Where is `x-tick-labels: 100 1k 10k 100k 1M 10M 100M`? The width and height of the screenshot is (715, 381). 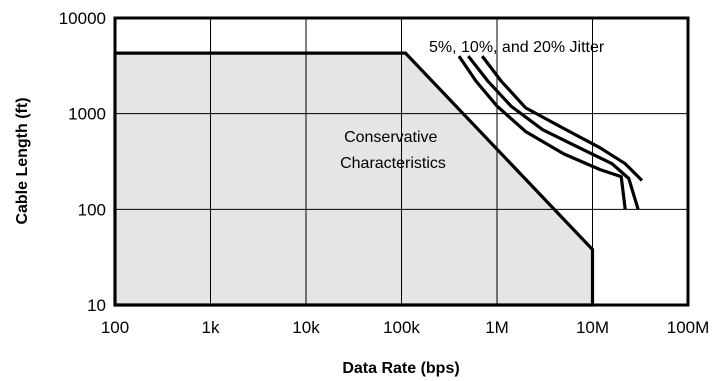
x-tick-labels: 100 1k 10k 100k 1M 10M 100M is located at coordinates (405, 327).